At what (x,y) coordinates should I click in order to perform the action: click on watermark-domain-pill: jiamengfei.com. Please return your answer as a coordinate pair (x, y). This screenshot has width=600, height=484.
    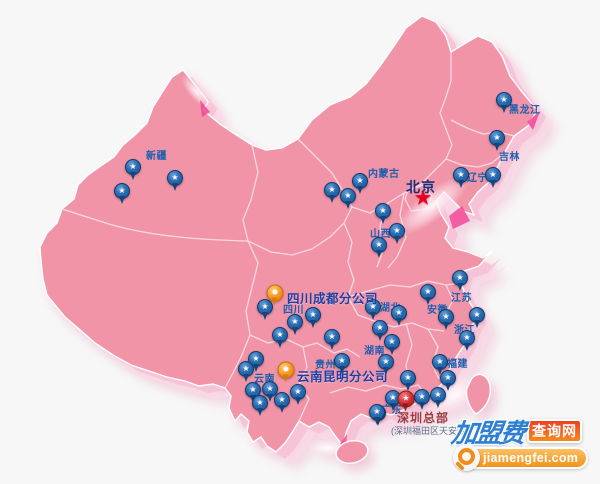
    Looking at the image, I should click on (521, 457).